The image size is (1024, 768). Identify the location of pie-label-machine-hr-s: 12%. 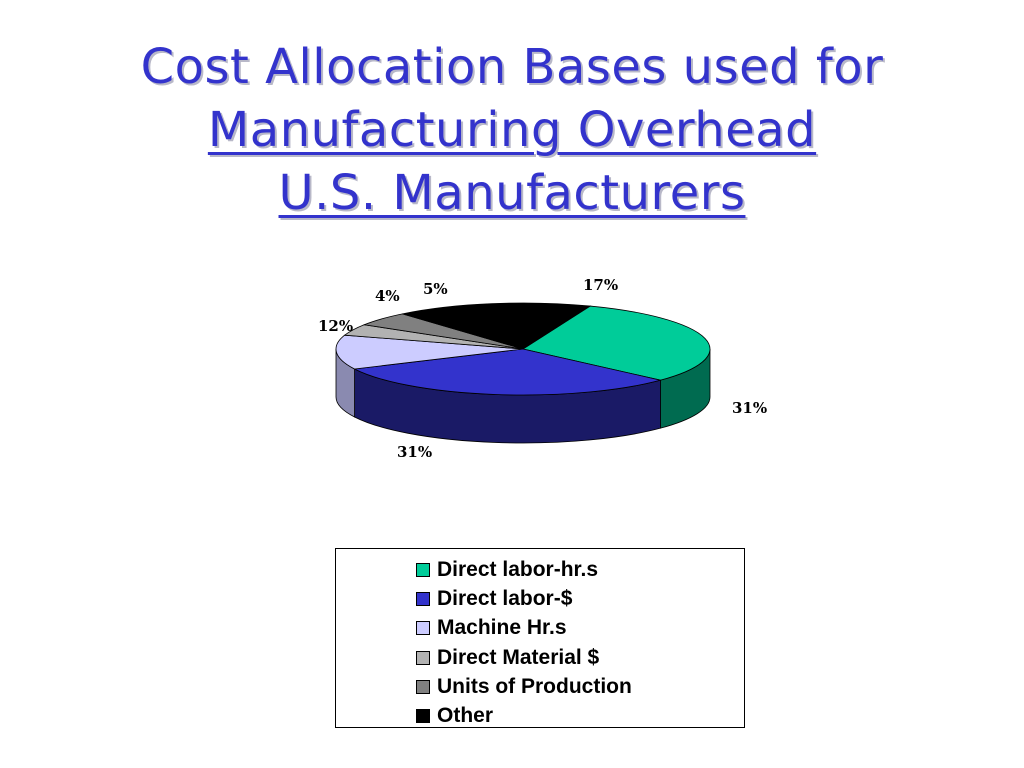
(335, 326).